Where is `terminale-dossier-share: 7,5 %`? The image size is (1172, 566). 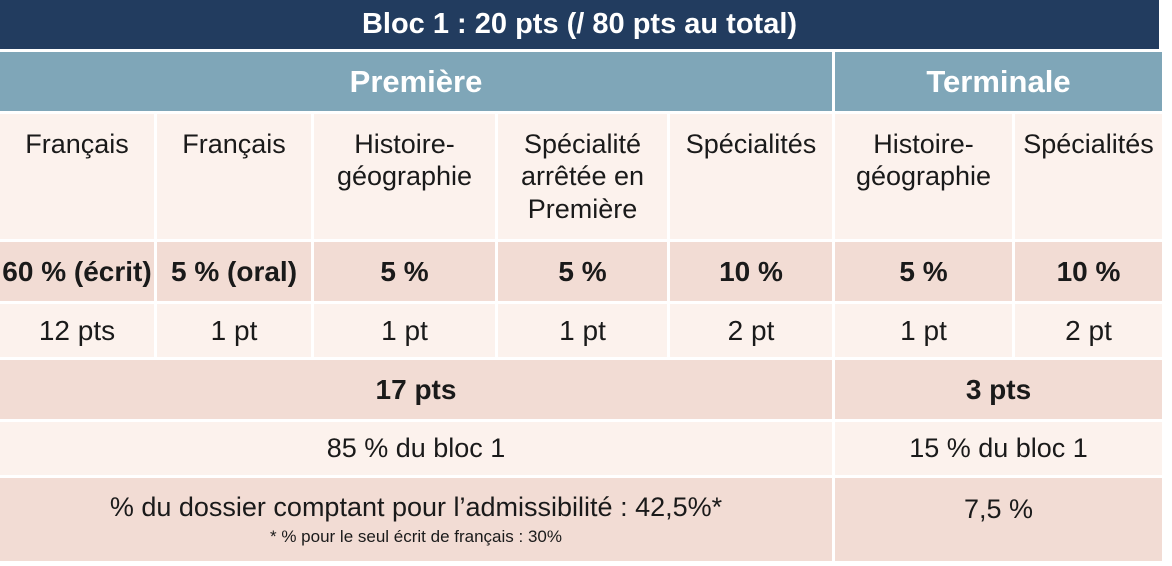 terminale-dossier-share: 7,5 % is located at coordinates (998, 521).